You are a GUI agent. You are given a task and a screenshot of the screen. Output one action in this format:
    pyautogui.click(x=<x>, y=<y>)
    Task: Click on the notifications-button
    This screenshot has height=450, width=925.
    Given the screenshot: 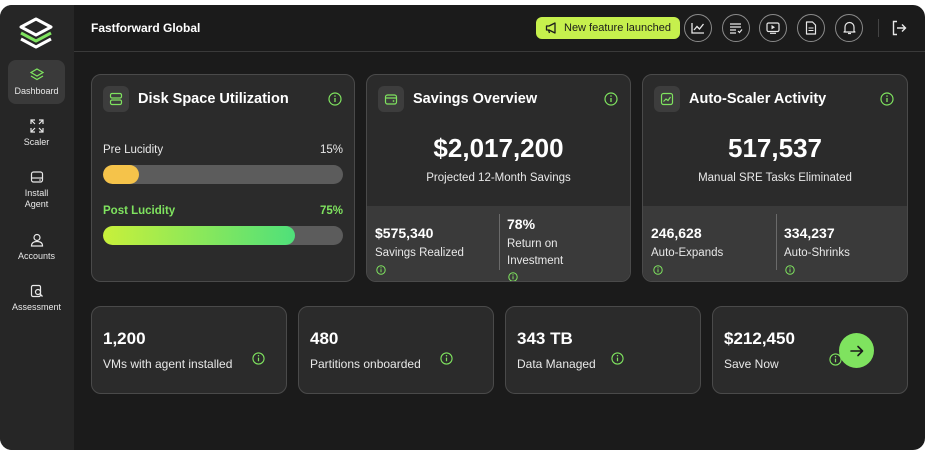 What is the action you would take?
    pyautogui.click(x=849, y=28)
    